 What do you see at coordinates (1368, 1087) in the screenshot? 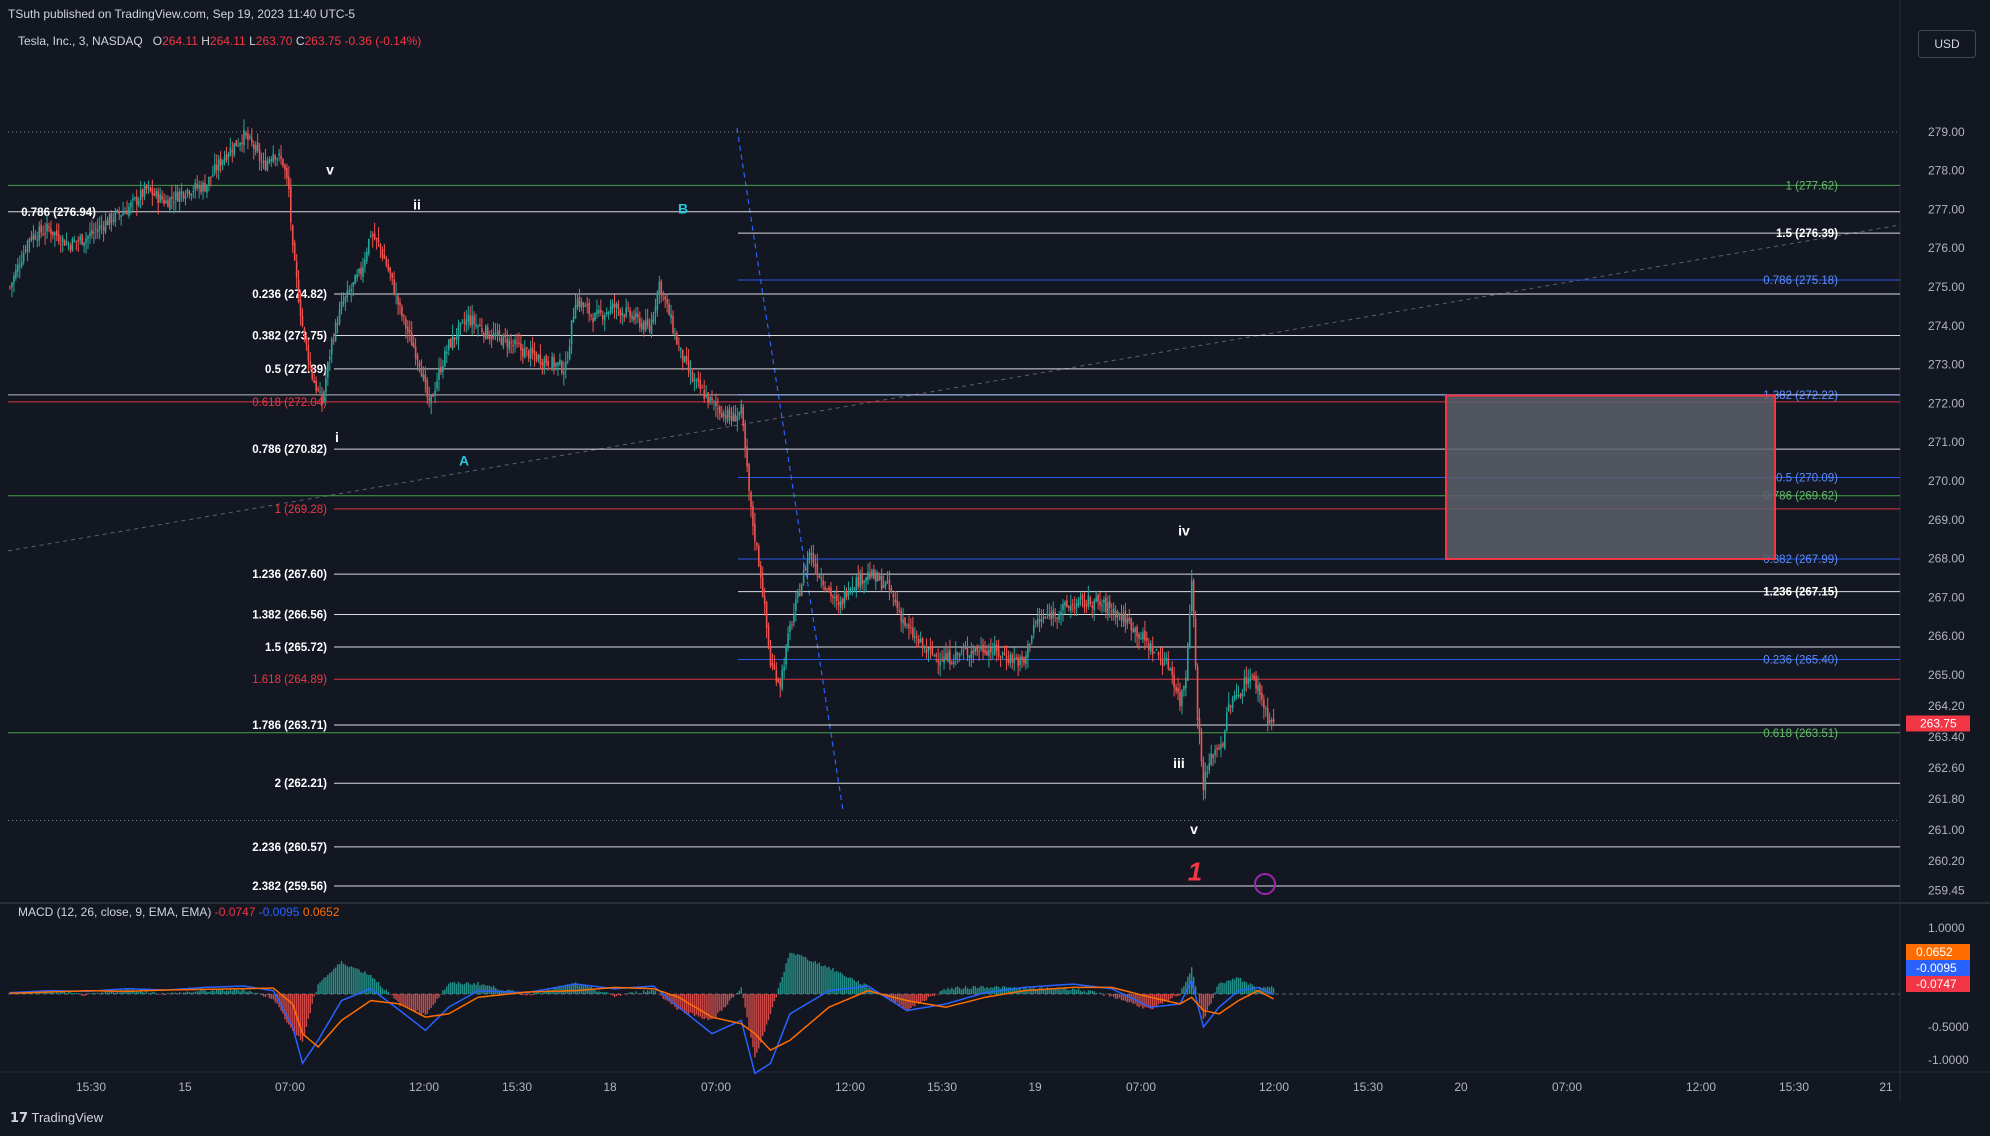
I see `time-tick-label: 15:30` at bounding box center [1368, 1087].